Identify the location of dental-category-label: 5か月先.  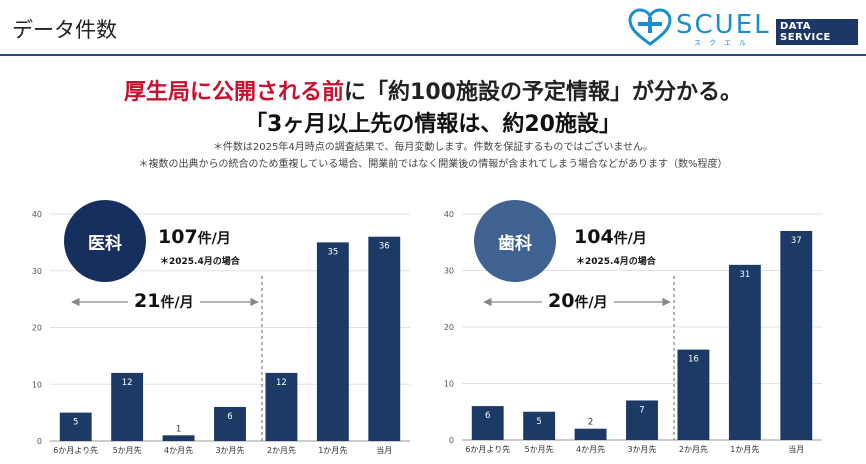
(539, 449).